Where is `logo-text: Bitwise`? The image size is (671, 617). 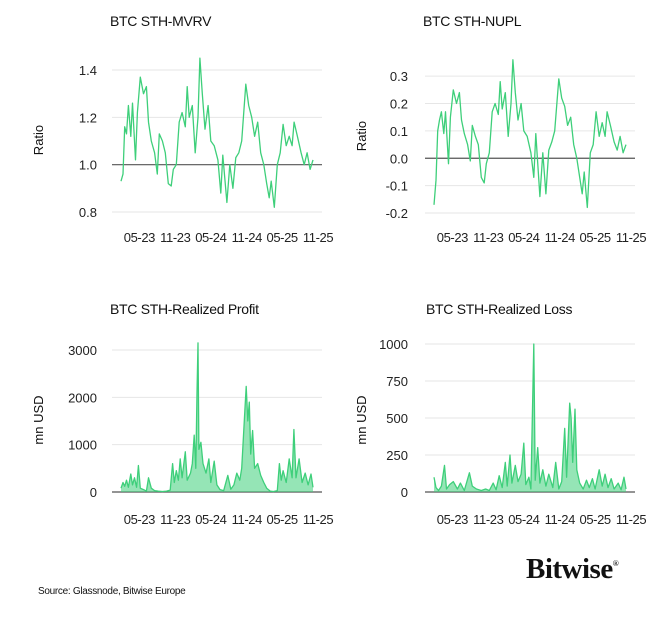
logo-text: Bitwise is located at coordinates (569, 569).